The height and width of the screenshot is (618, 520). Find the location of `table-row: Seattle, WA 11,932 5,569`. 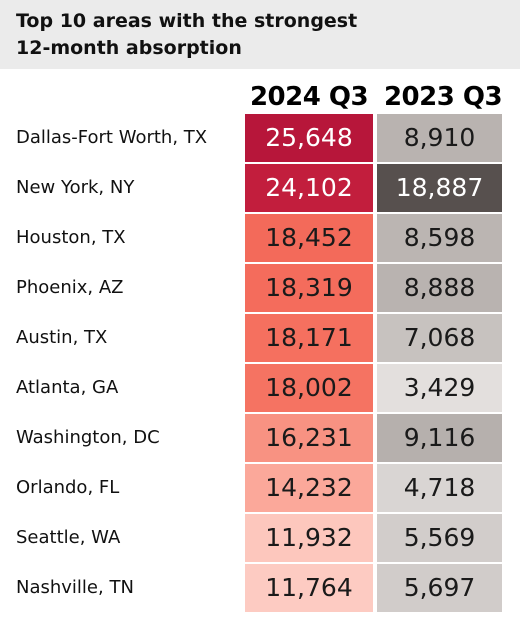

table-row: Seattle, WA 11,932 5,569 is located at coordinates (260, 538).